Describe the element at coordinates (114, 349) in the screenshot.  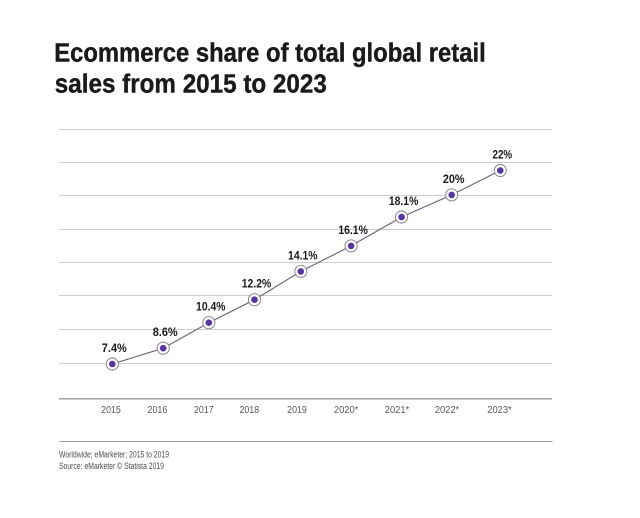
I see `svg-text: 7.4%` at that location.